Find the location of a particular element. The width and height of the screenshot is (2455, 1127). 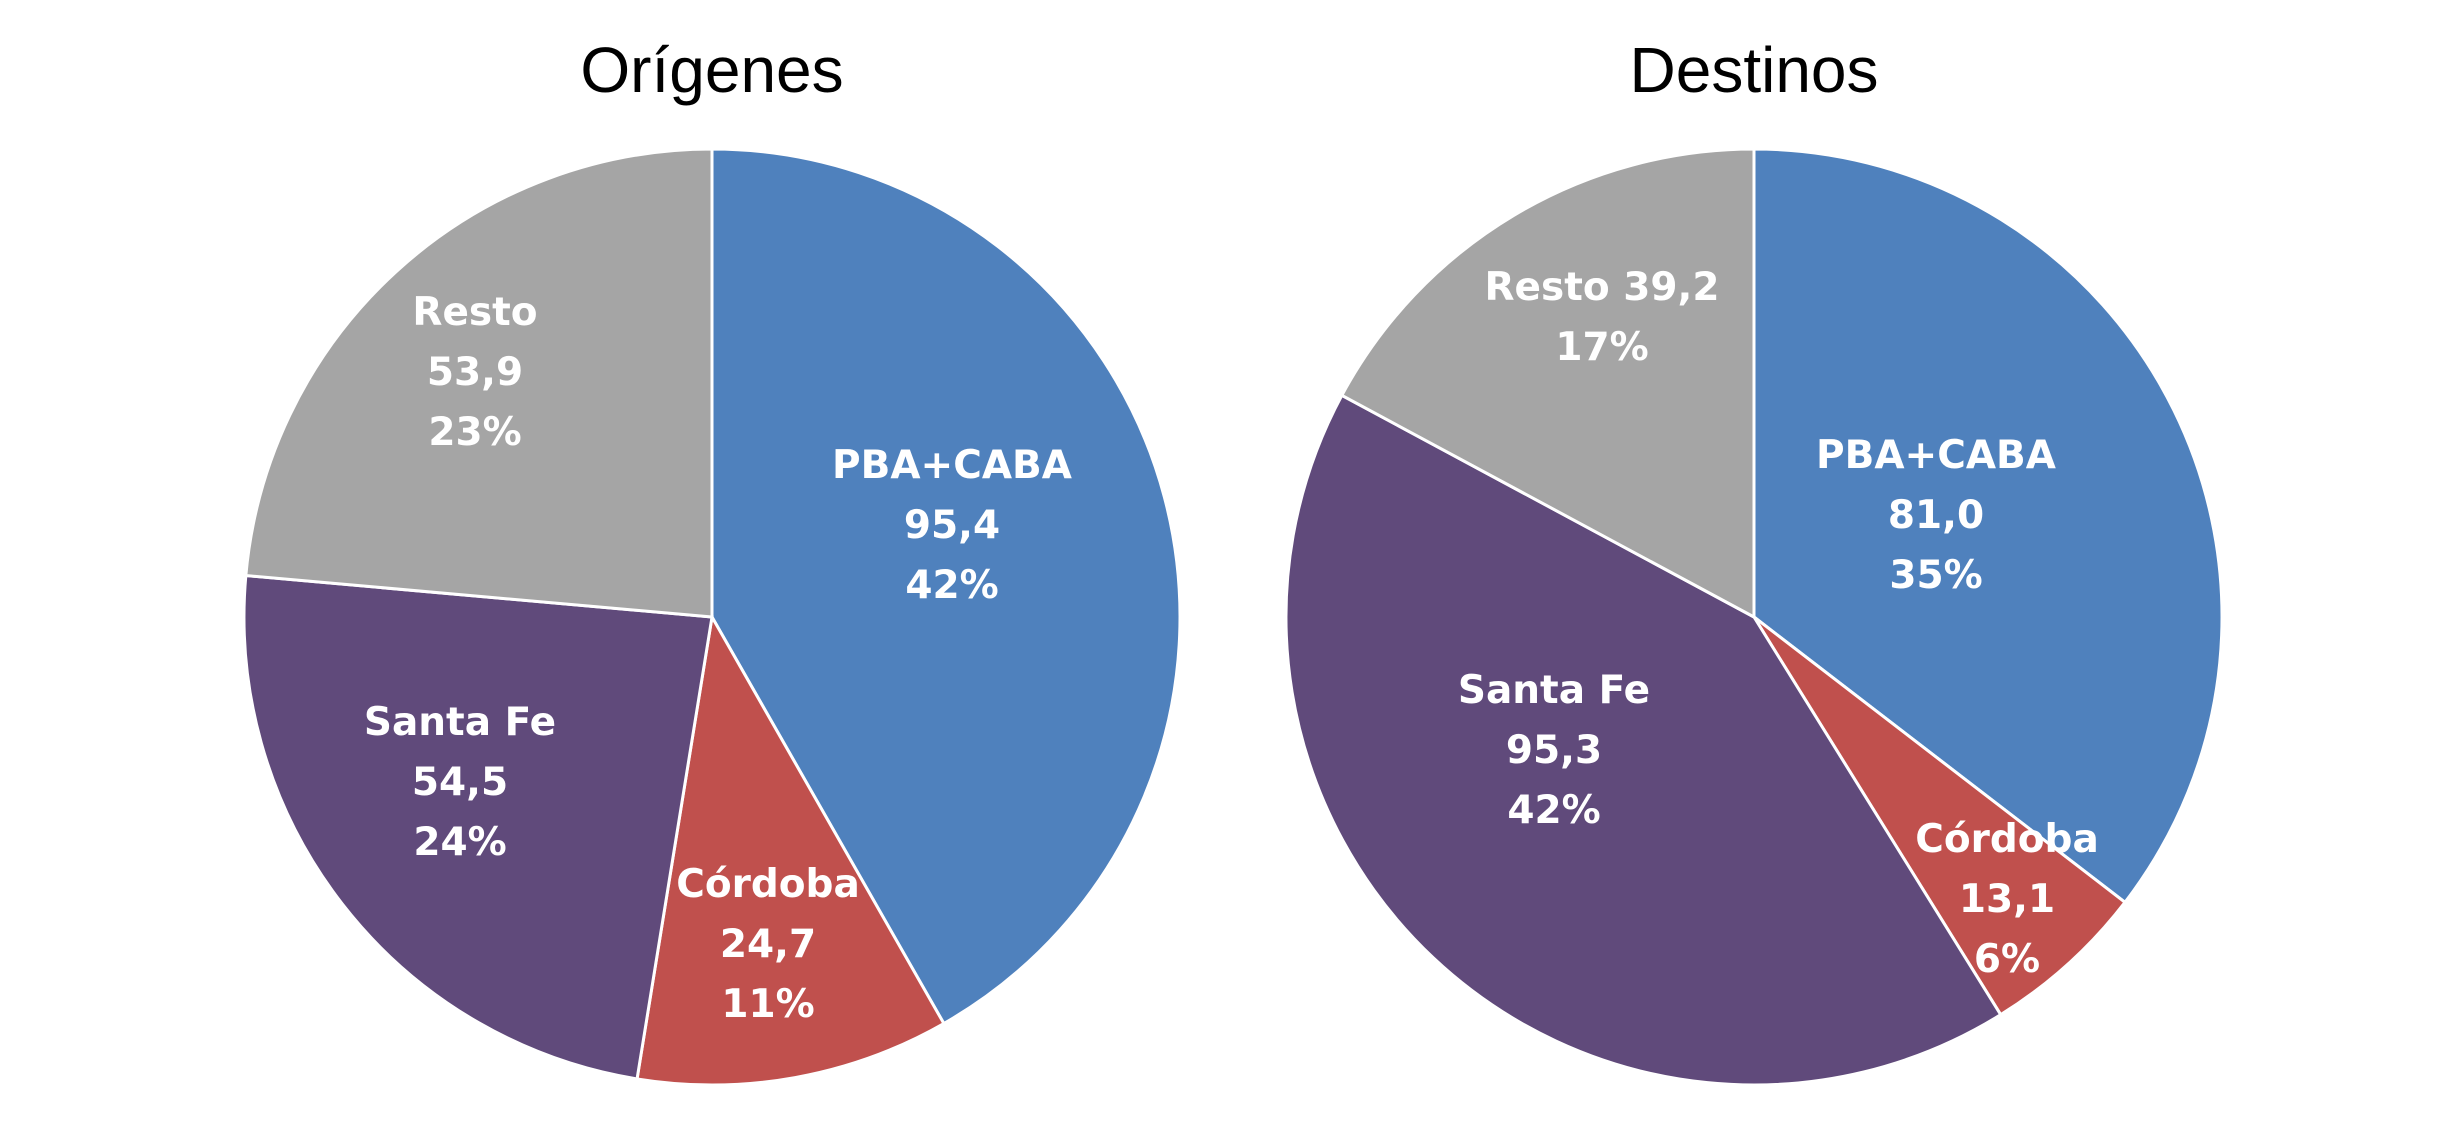

slice-label-line: 23% is located at coordinates (474, 432).